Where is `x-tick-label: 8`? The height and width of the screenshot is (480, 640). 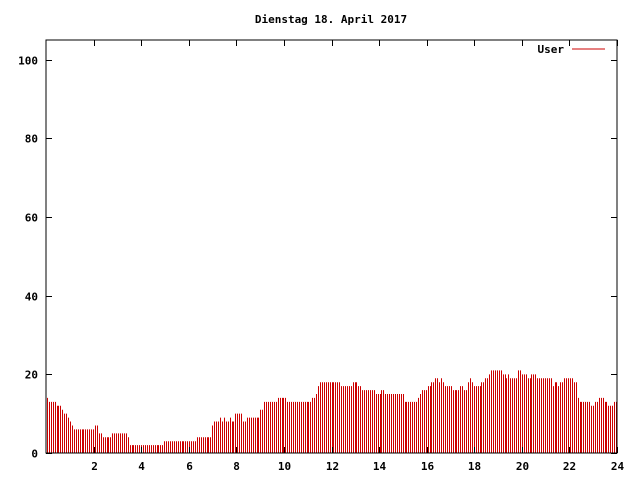
x-tick-label: 8 is located at coordinates (236, 466).